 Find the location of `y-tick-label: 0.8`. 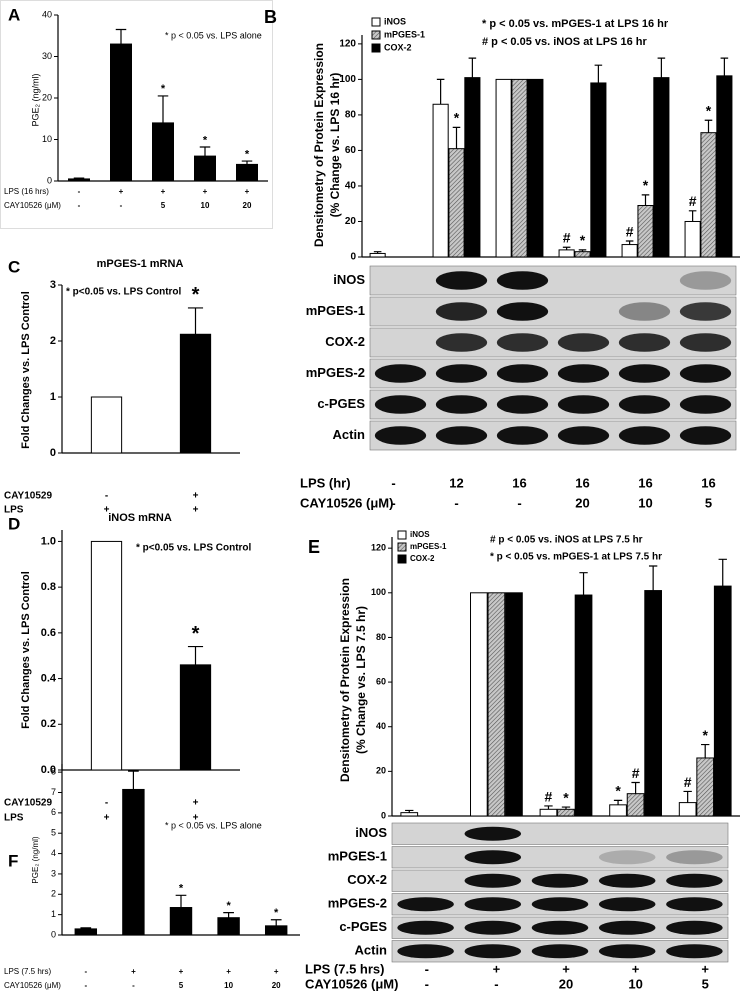

y-tick-label: 0.8 is located at coordinates (48, 587).